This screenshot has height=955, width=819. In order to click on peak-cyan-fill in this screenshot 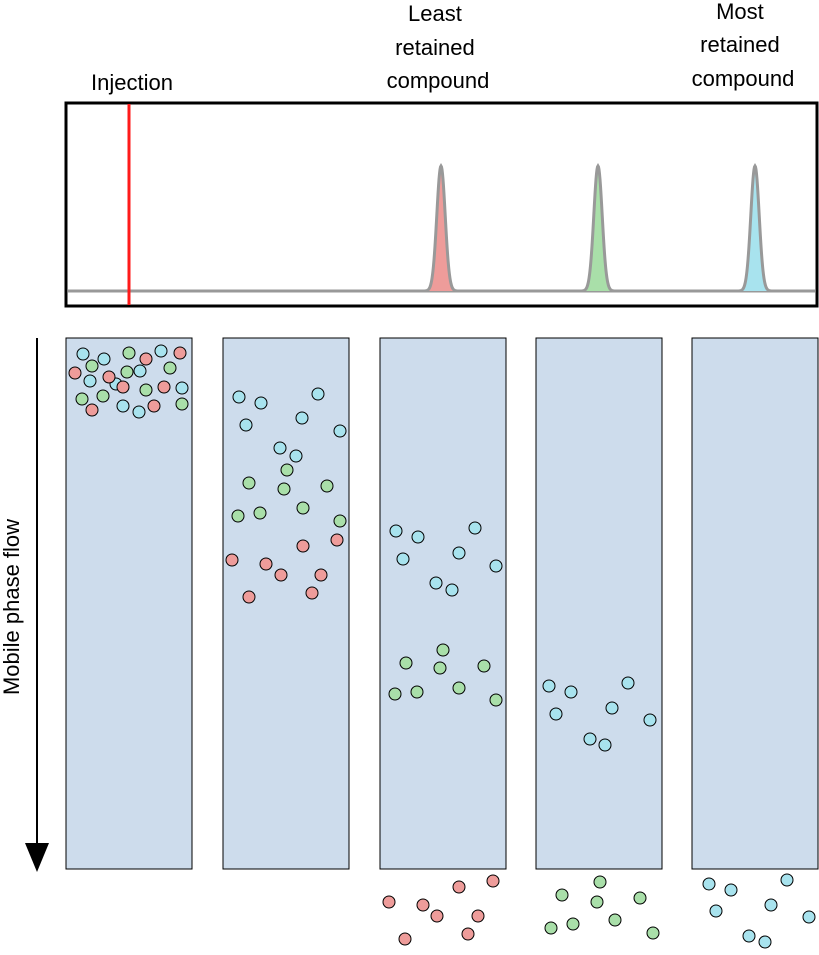, I will do `click(755, 228)`.